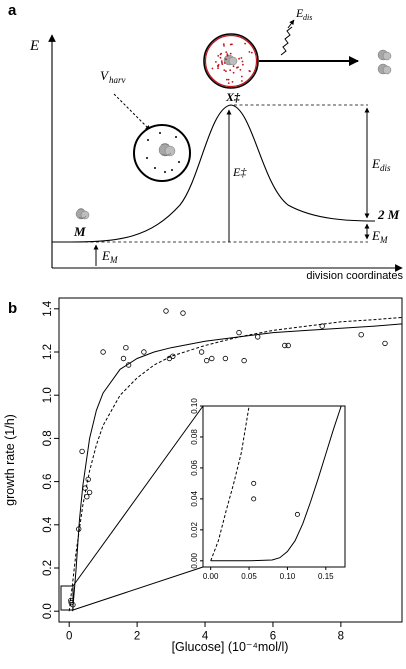 The image size is (406, 669). I want to click on y-tick-label: 0.8, so click(48, 438).